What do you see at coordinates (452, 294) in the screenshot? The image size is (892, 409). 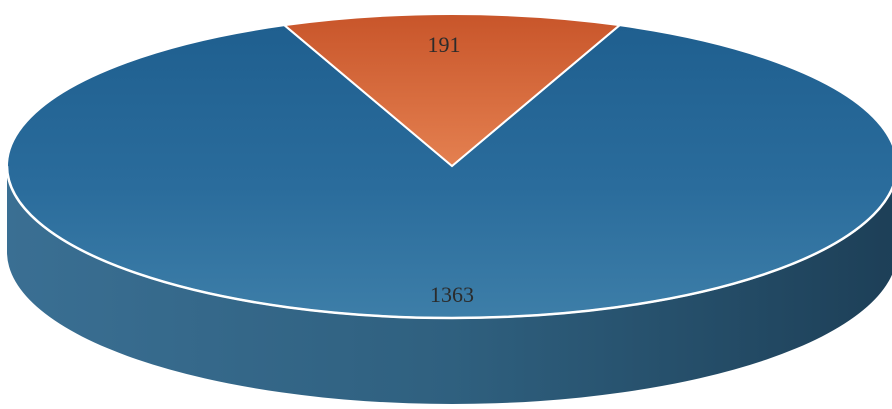 I see `data-label-slice-0: 1363` at bounding box center [452, 294].